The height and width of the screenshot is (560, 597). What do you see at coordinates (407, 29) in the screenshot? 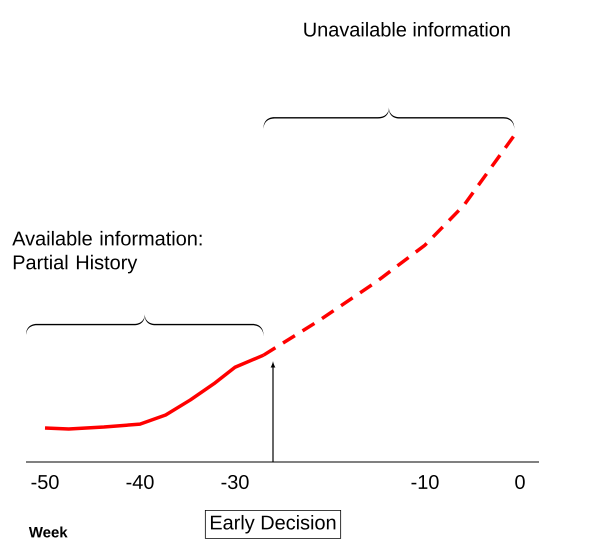
I see `text: Unavailable information` at bounding box center [407, 29].